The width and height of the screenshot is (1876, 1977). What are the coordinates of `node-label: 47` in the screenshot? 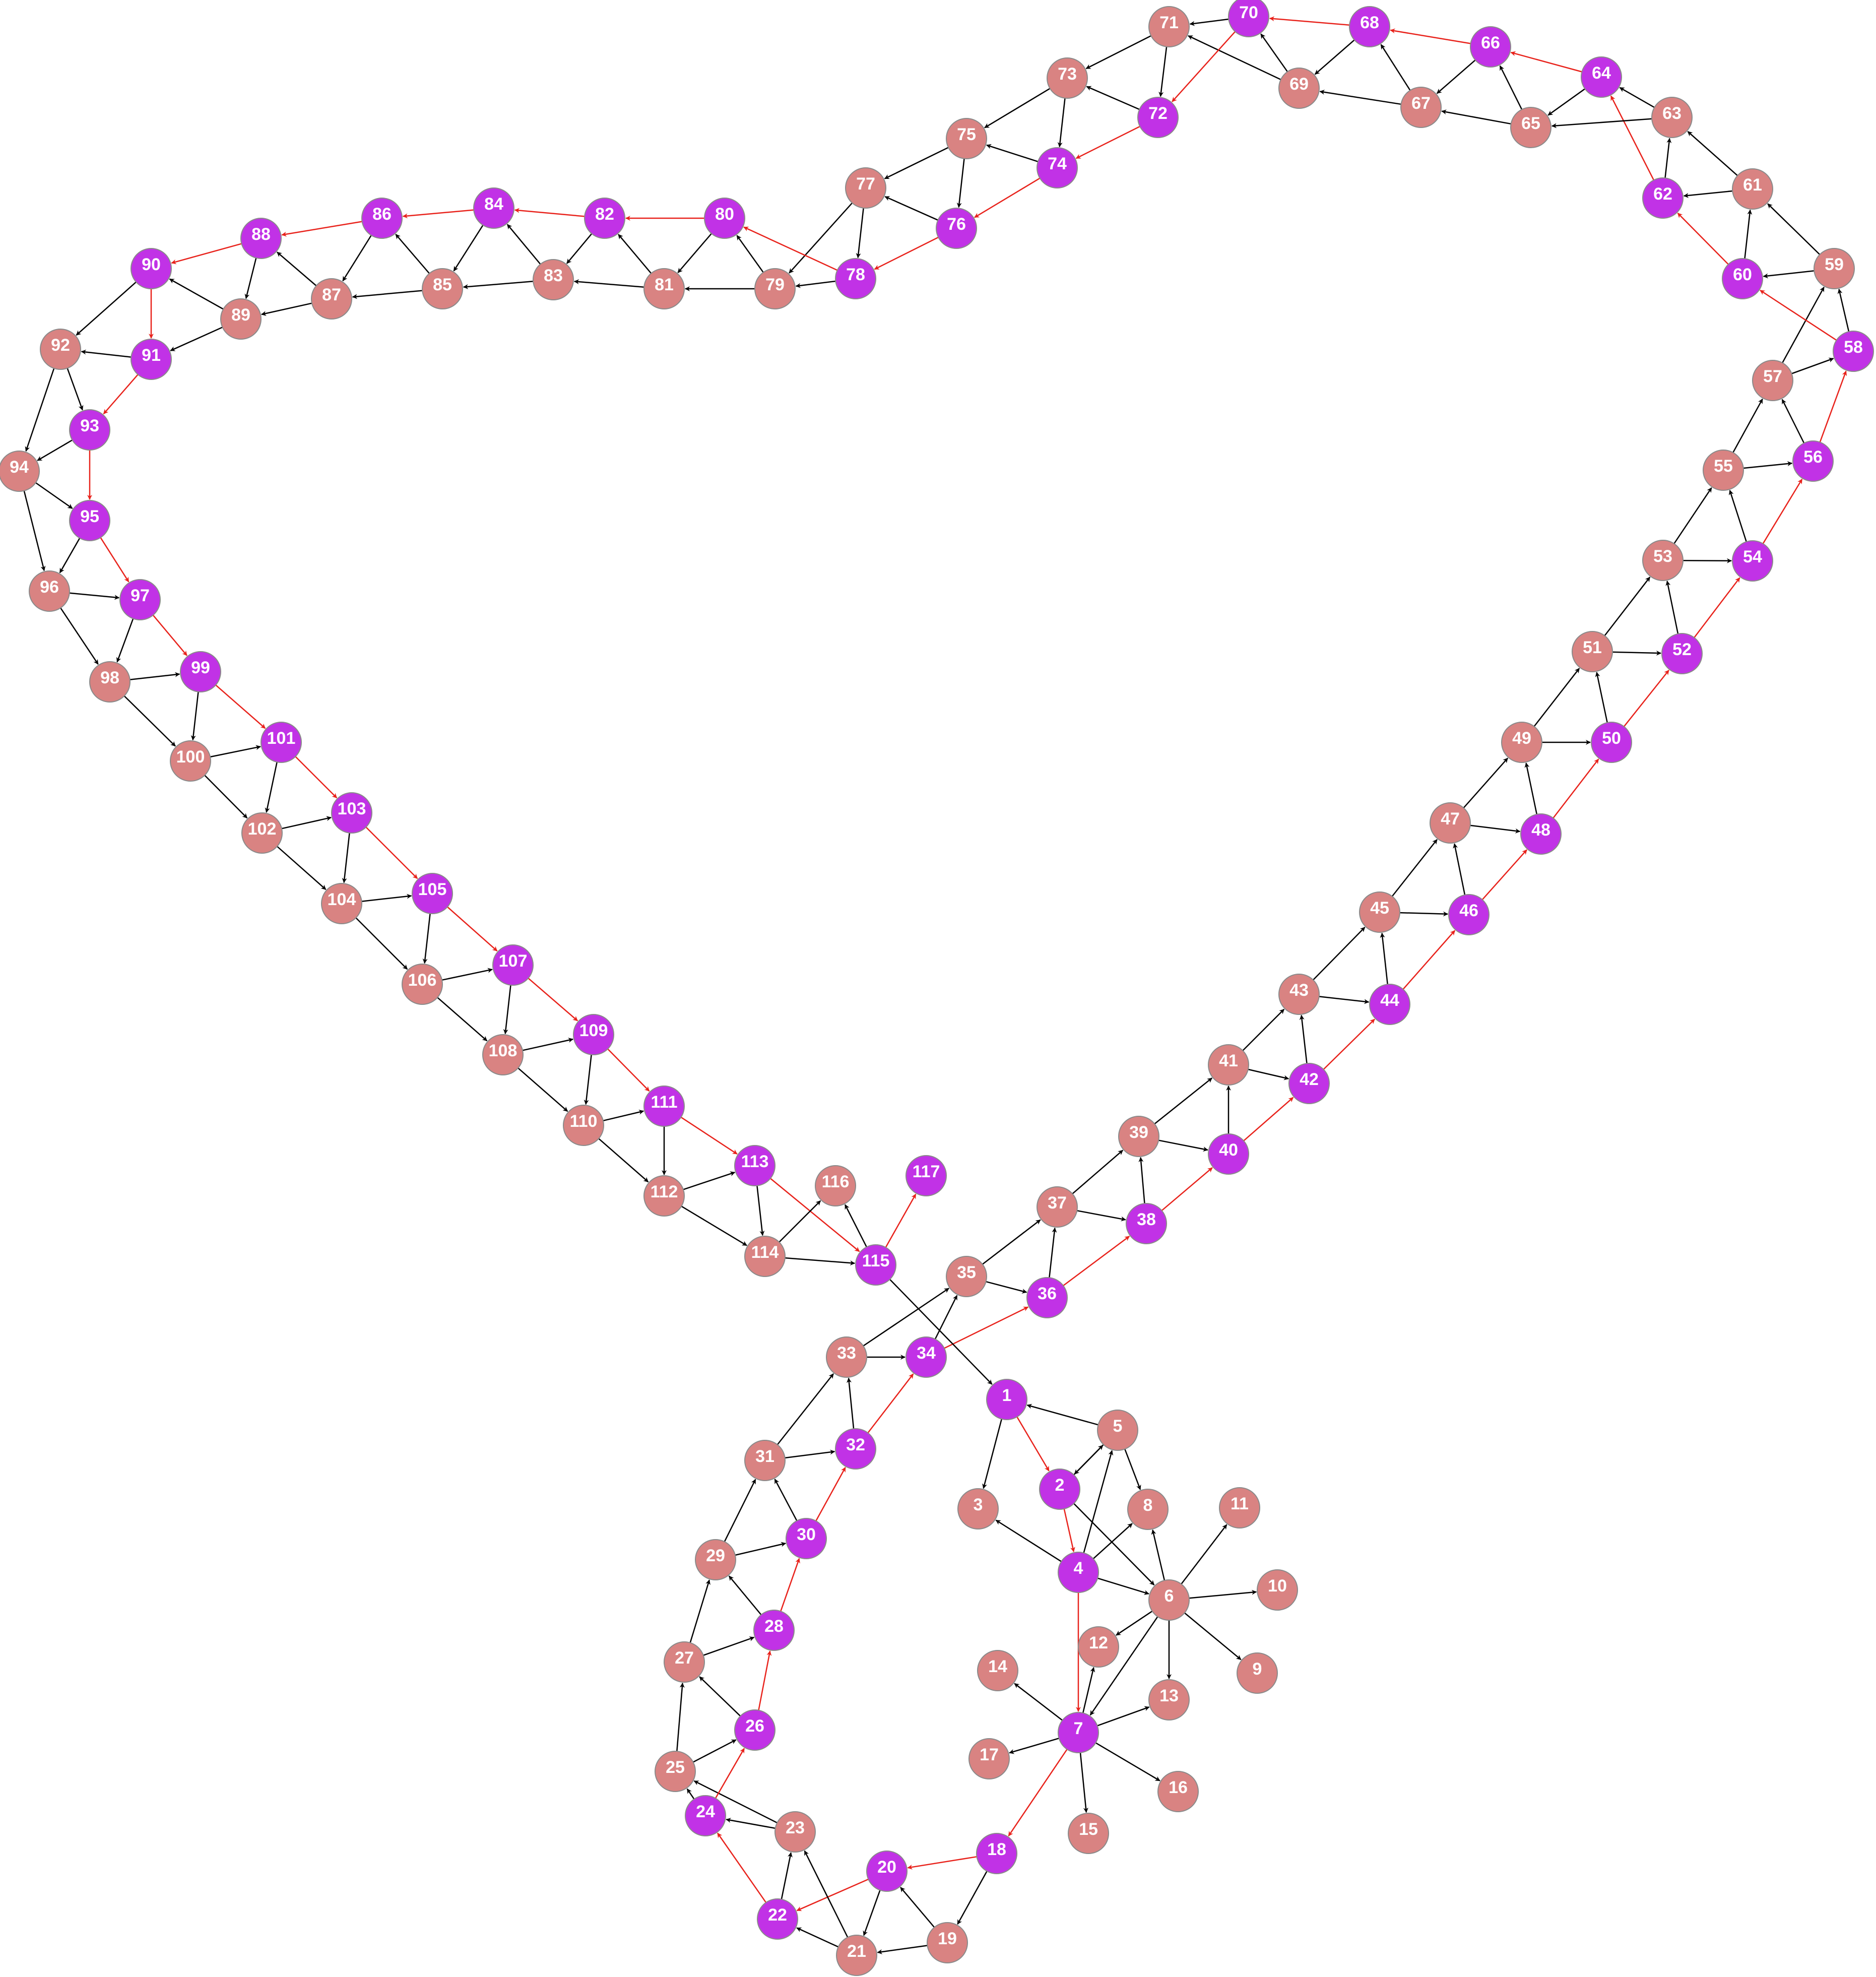 It's located at (1450, 819).